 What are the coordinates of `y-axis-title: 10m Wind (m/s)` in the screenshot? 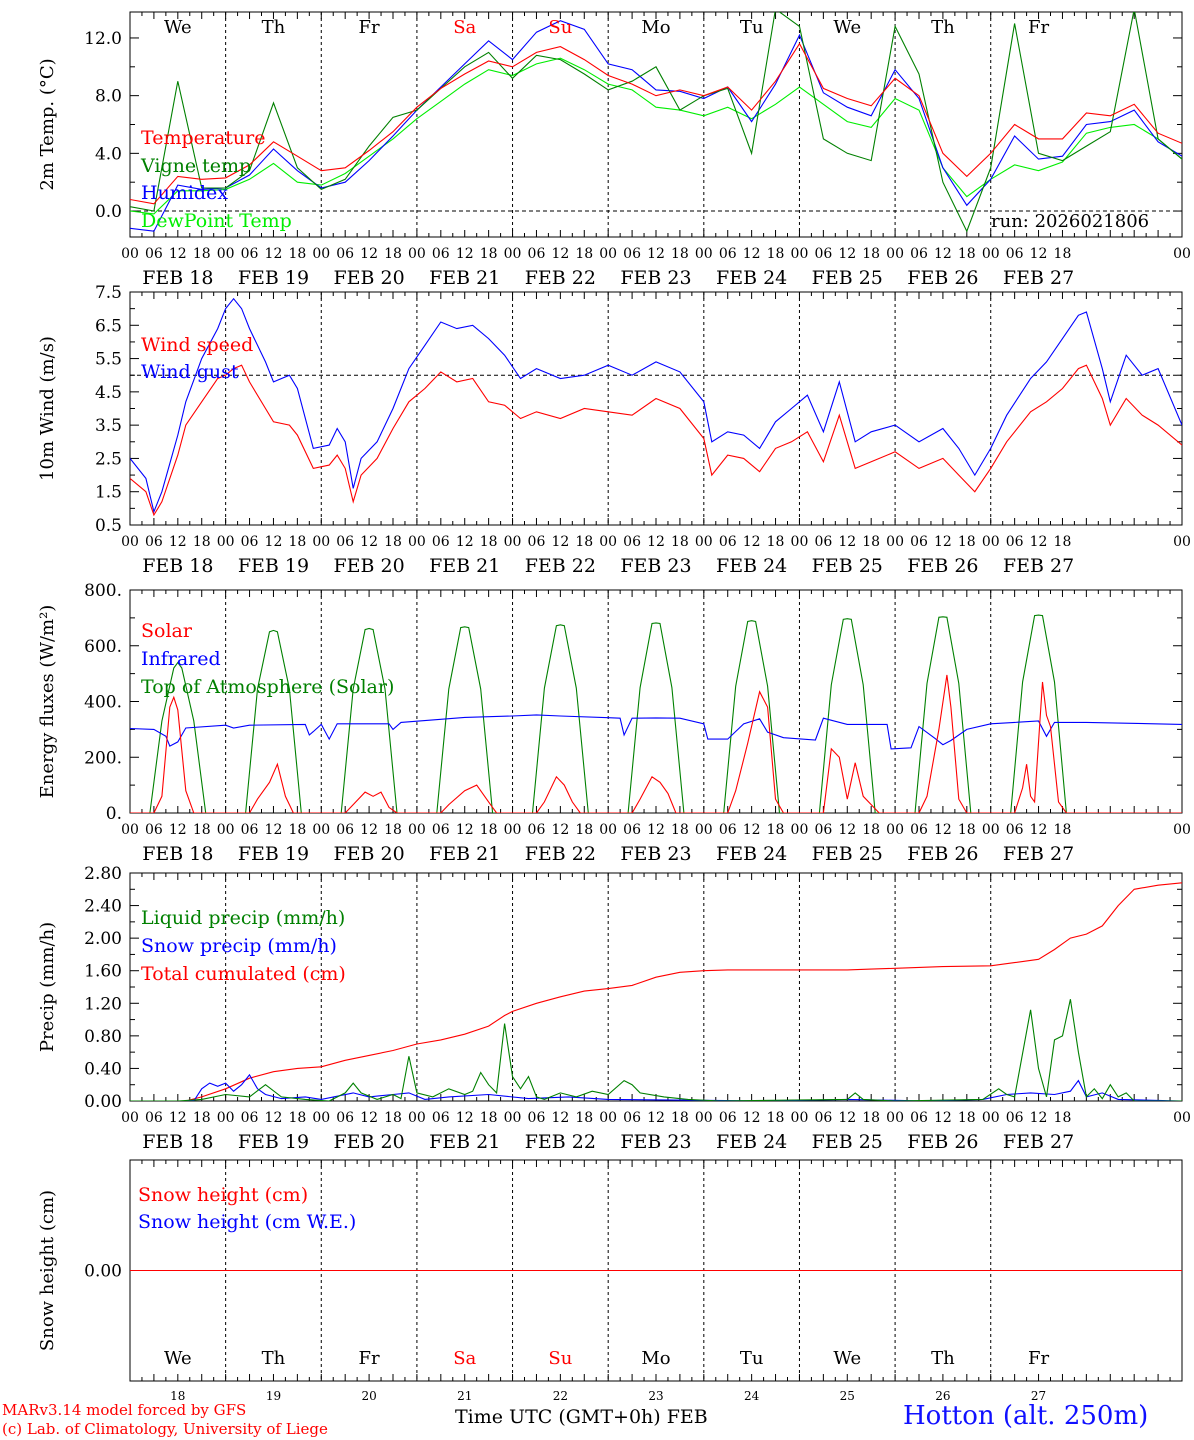 It's located at (47, 408).